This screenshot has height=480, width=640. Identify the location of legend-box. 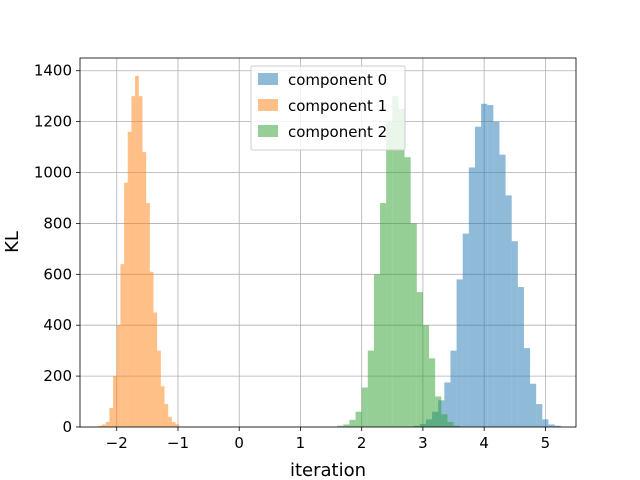
(328, 108).